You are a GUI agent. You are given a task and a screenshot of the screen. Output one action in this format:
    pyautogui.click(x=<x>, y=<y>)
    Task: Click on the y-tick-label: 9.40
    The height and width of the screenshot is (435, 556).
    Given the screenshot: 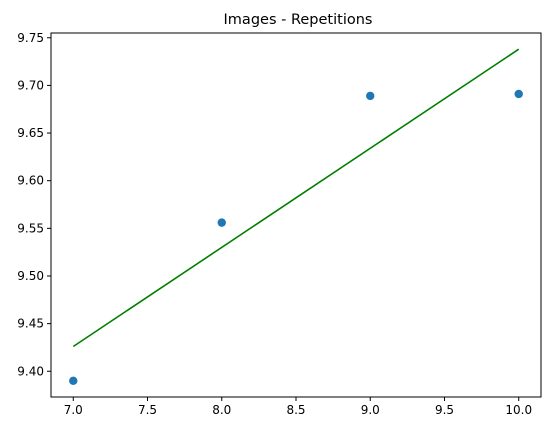 What is the action you would take?
    pyautogui.click(x=30, y=371)
    